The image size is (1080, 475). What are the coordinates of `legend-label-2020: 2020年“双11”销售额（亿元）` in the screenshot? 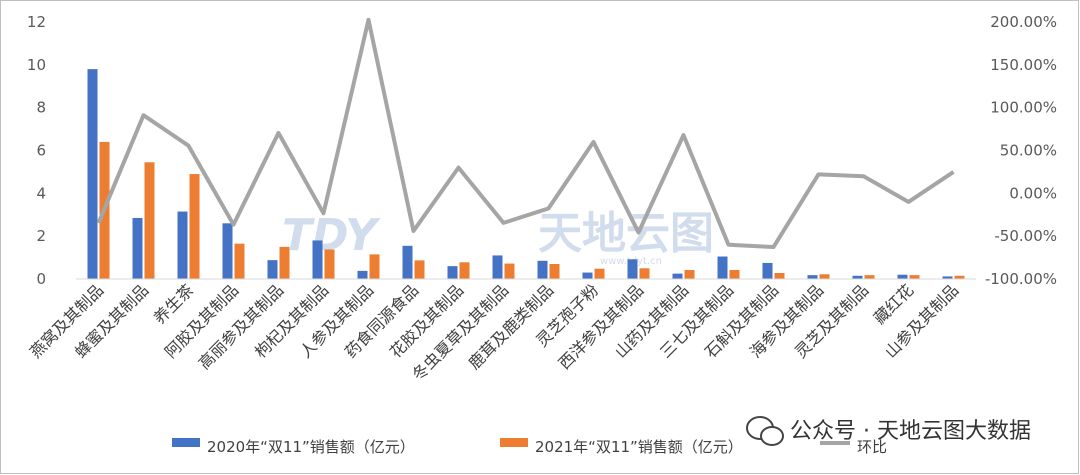 It's located at (311, 447).